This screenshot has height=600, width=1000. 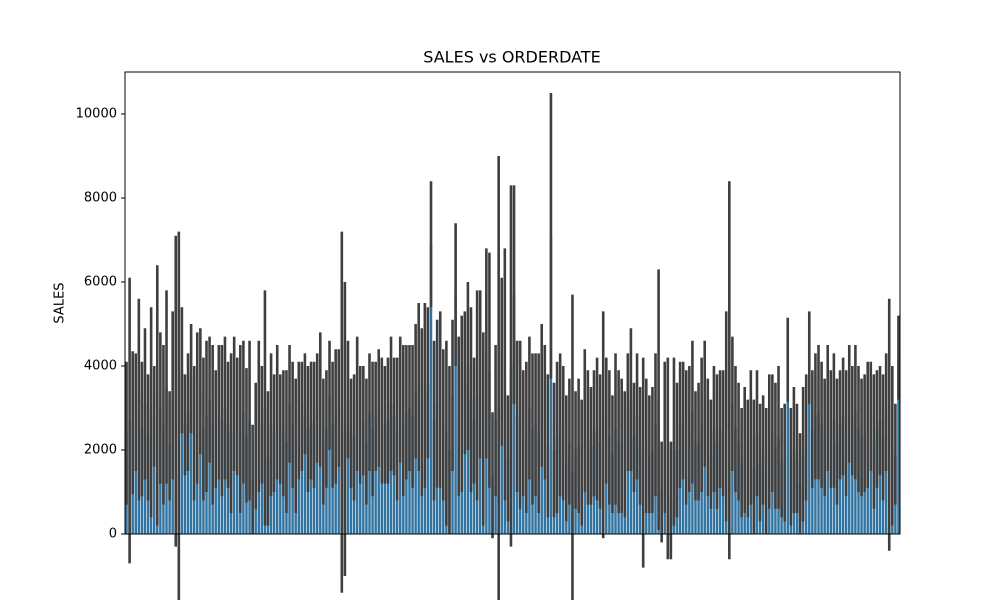 What do you see at coordinates (100, 198) in the screenshot?
I see `y-tick-label: 8000` at bounding box center [100, 198].